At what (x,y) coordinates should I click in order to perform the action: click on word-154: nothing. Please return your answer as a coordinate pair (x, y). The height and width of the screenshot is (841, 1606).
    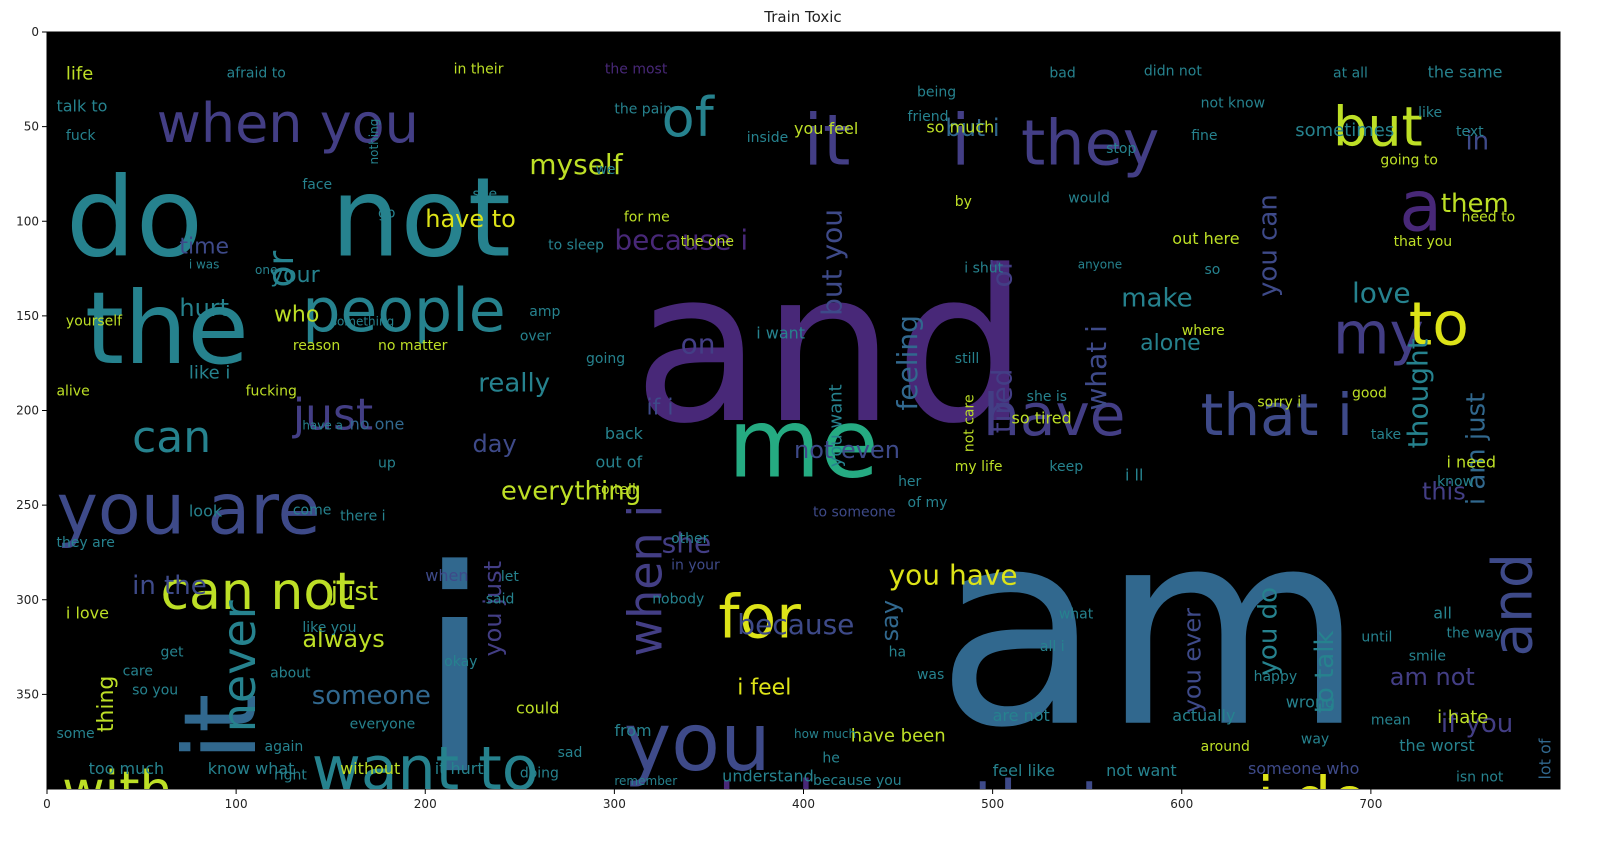
    Looking at the image, I should click on (374, 142).